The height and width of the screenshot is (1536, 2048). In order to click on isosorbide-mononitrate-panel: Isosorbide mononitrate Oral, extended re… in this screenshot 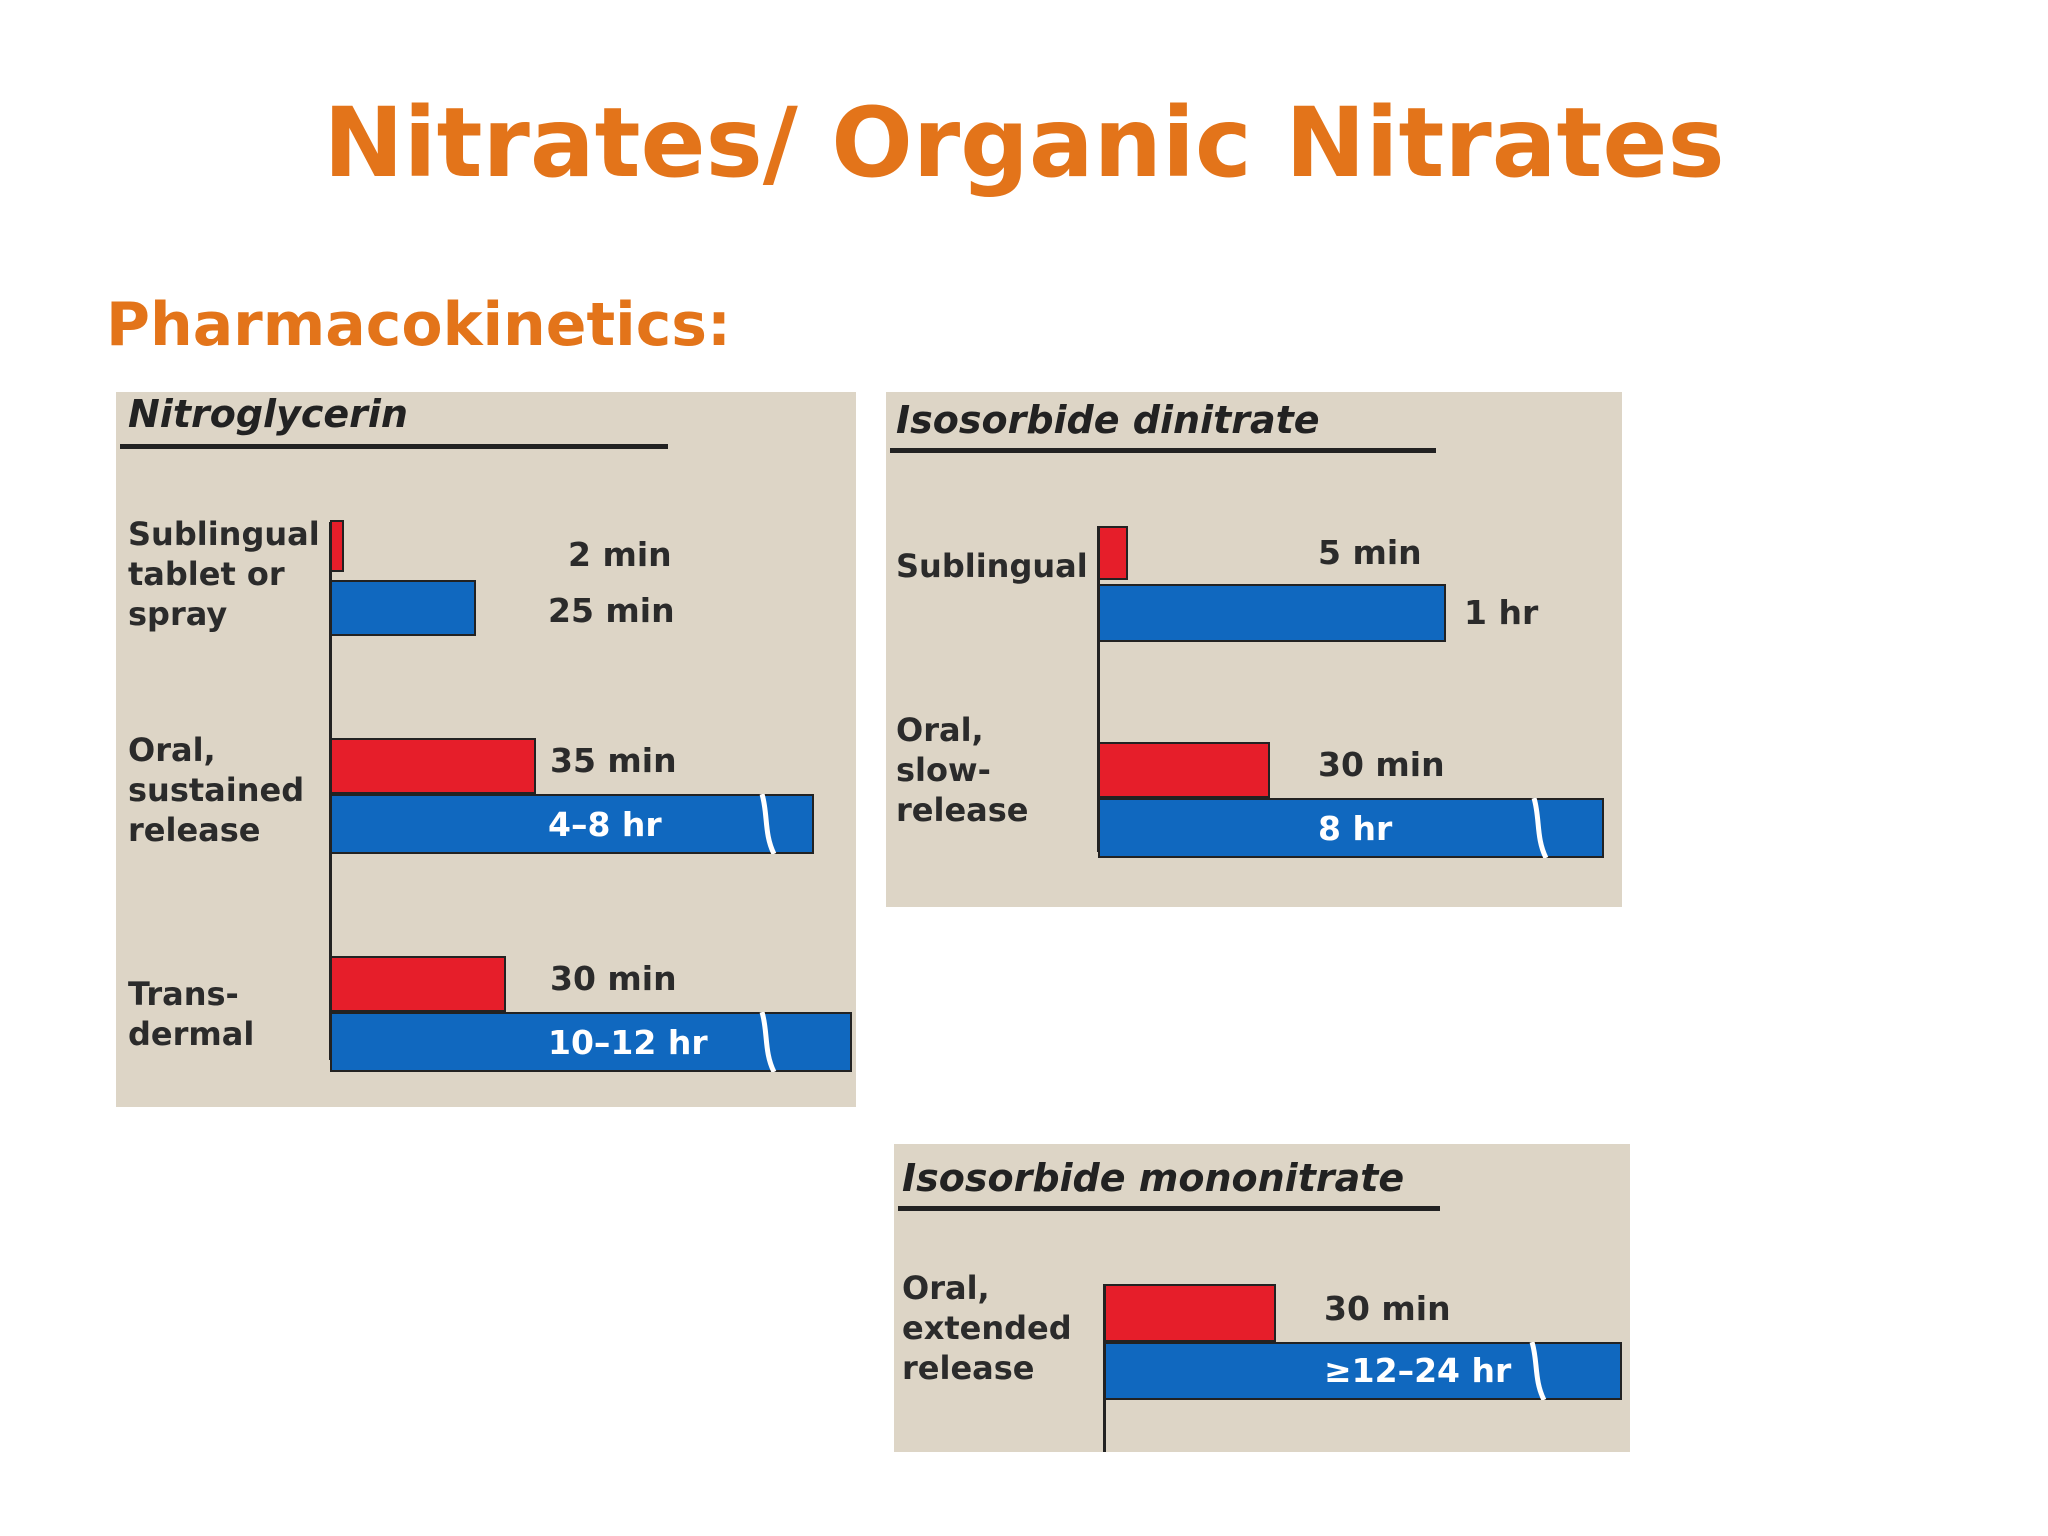, I will do `click(1262, 1298)`.